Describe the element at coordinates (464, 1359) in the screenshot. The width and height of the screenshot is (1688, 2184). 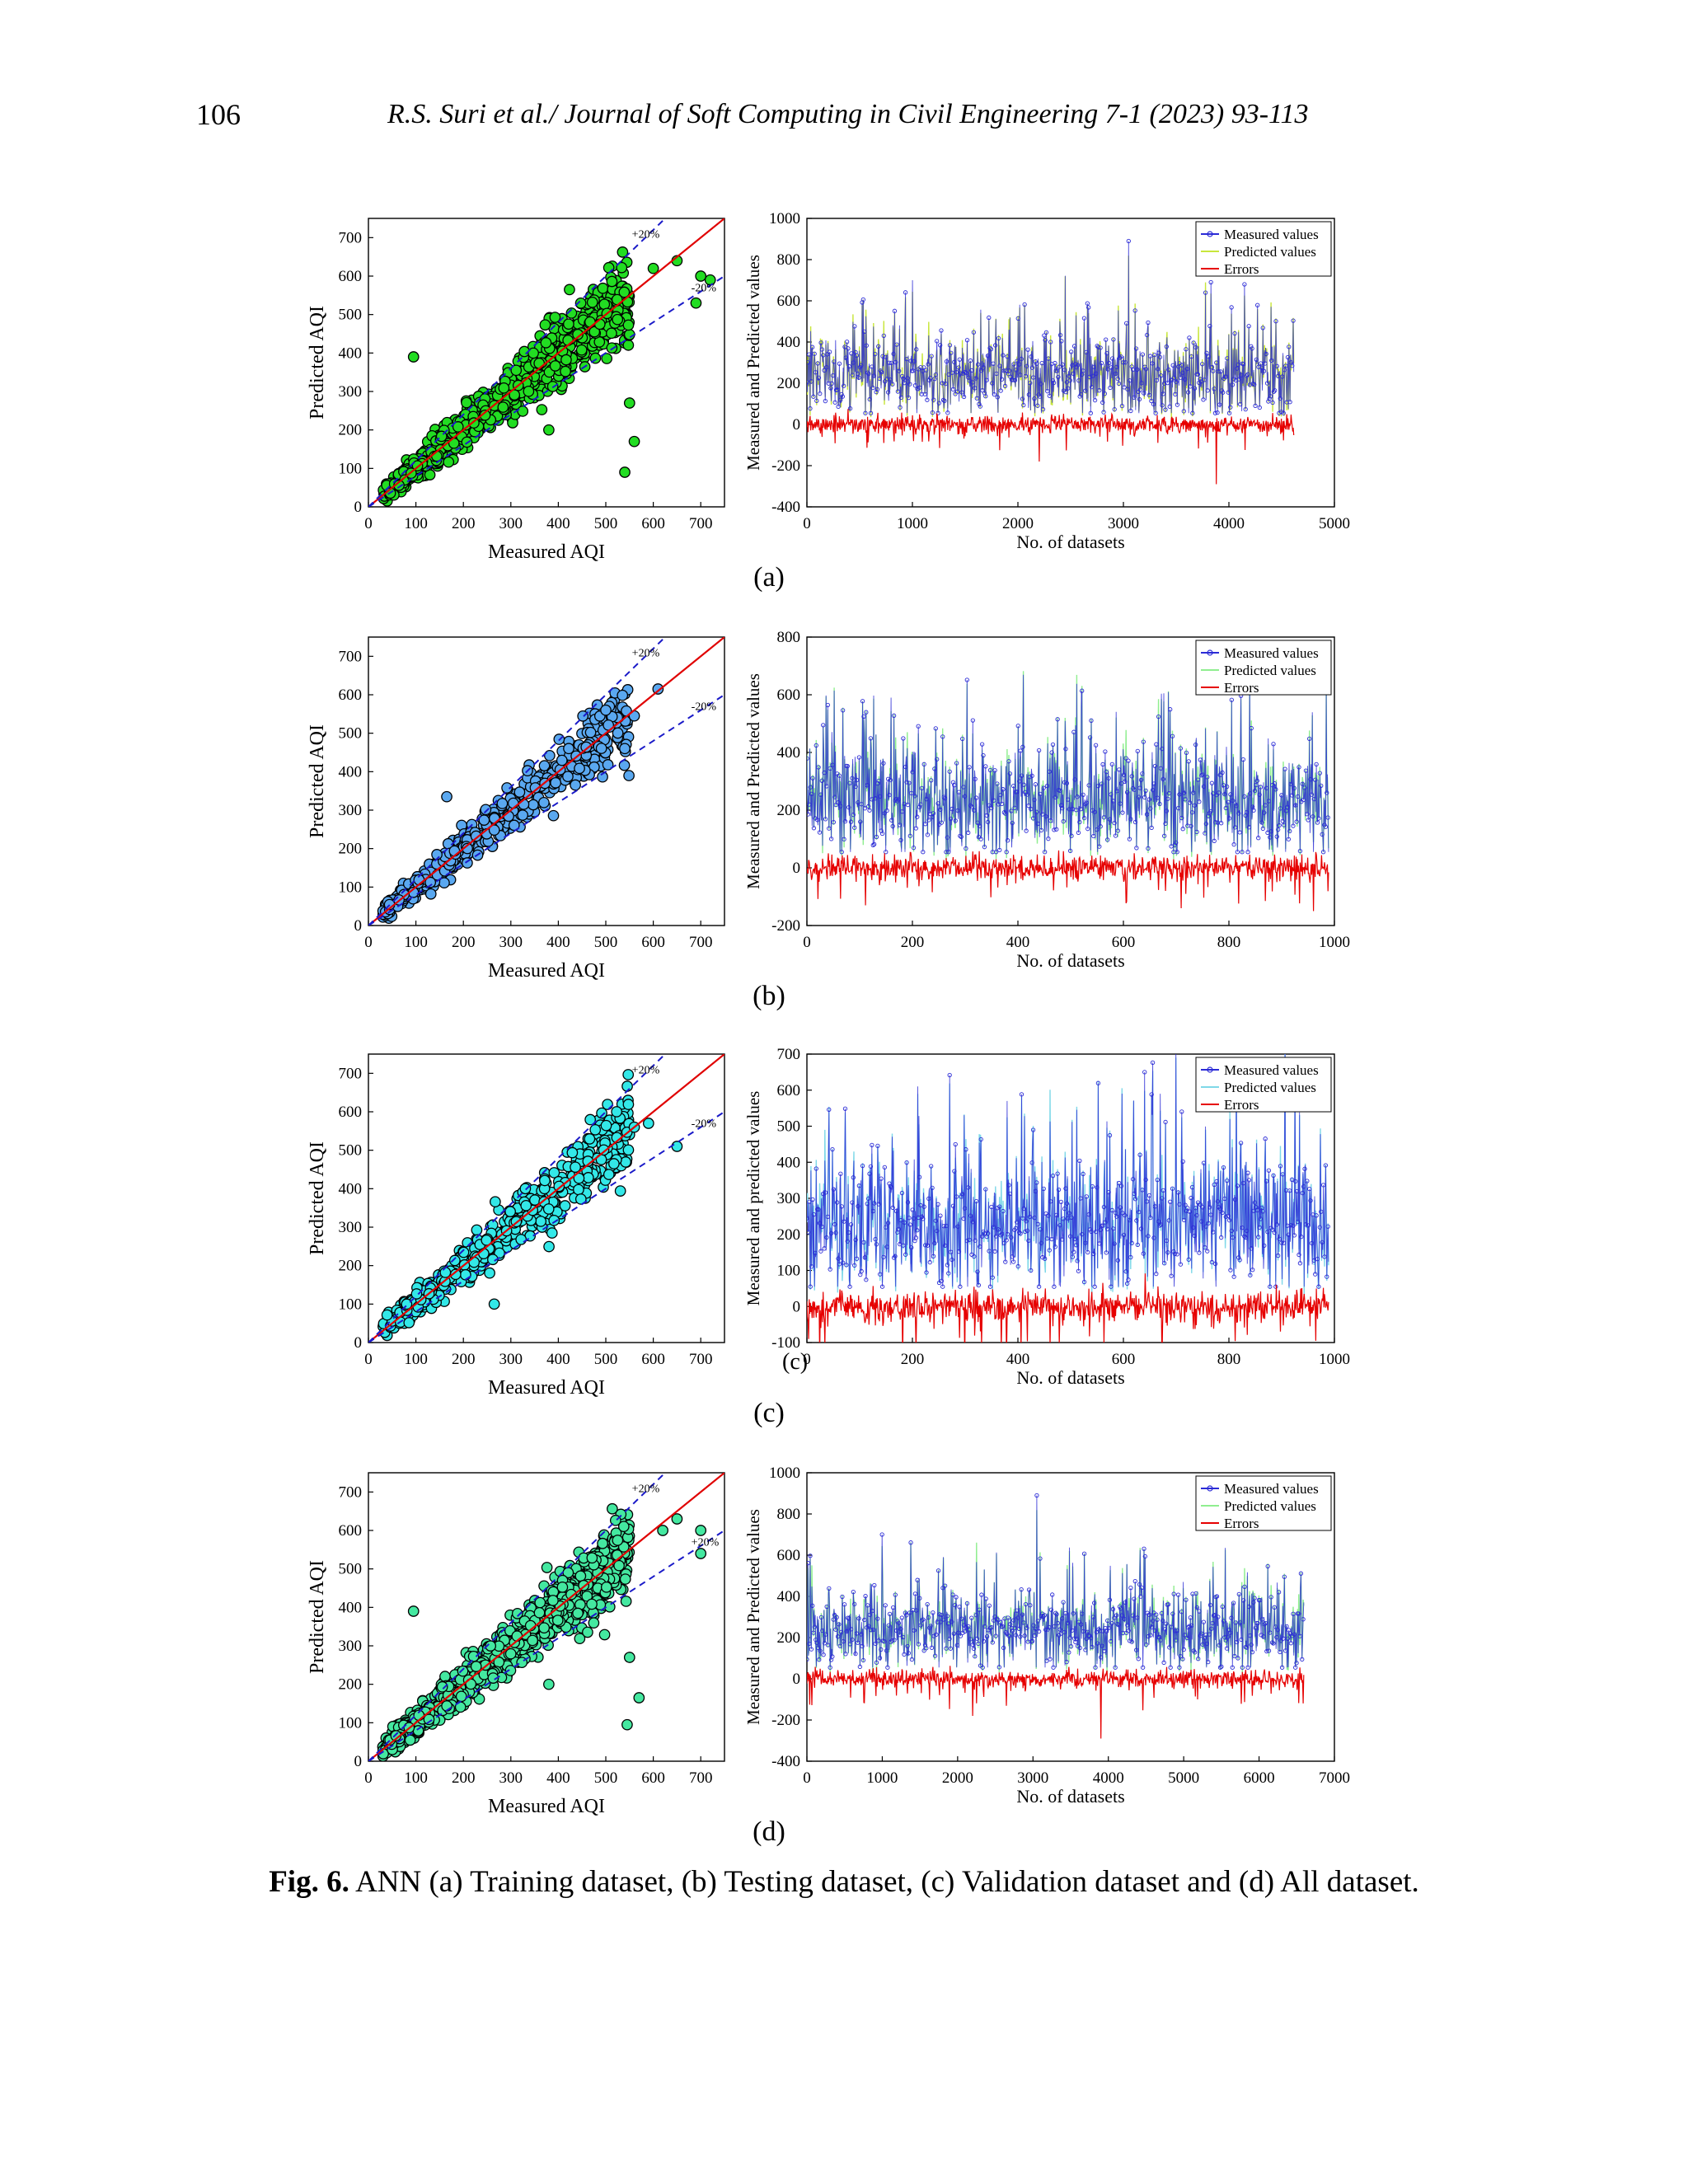
I see `scatter-xtick-label: 200` at that location.